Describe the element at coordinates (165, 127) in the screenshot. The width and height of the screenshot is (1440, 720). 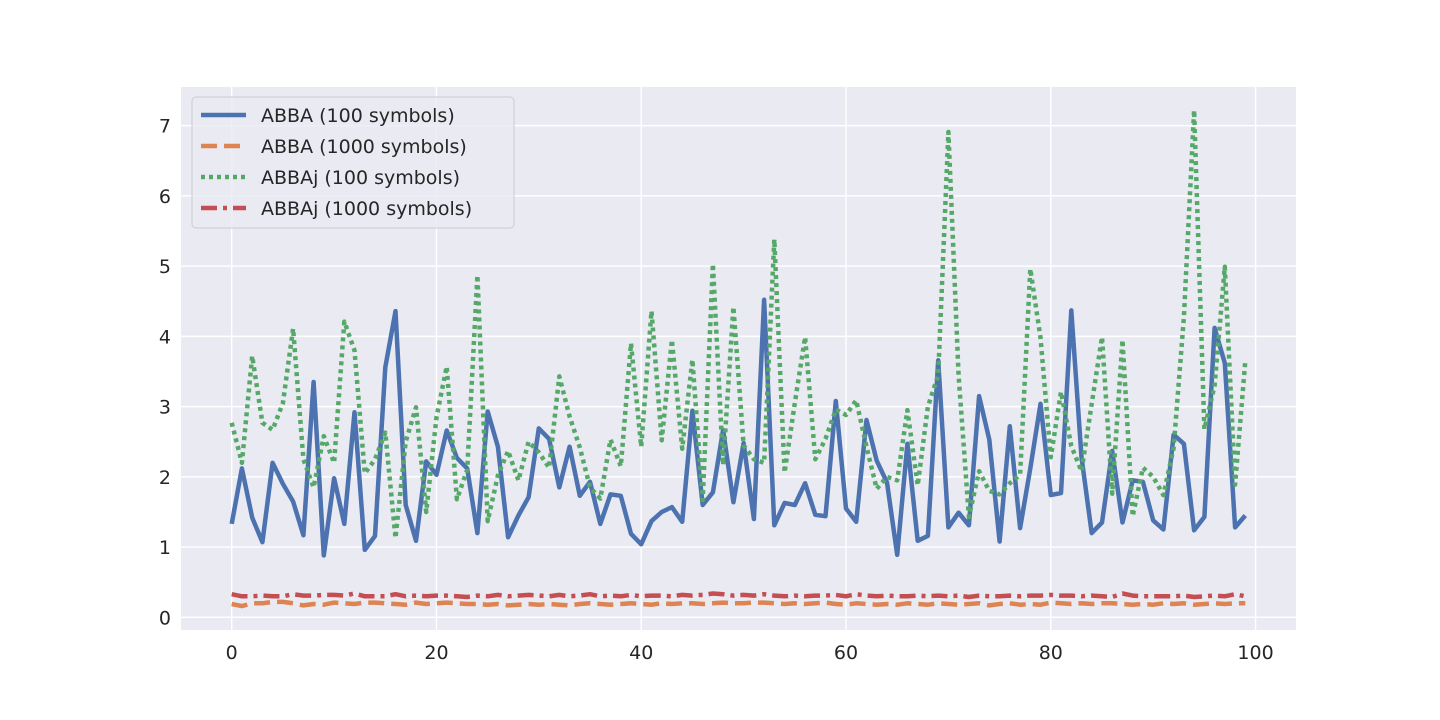
I see `y-tick-label: 7` at that location.